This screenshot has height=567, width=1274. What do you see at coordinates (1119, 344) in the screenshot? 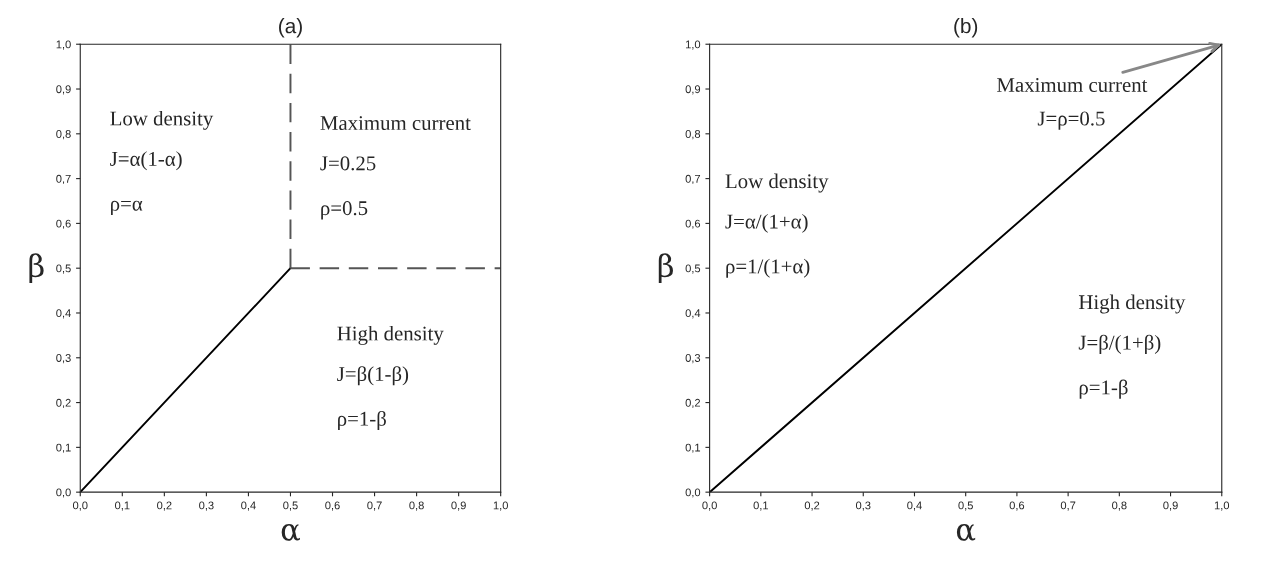
I see `annotation: J=β/(1+β)` at bounding box center [1119, 344].